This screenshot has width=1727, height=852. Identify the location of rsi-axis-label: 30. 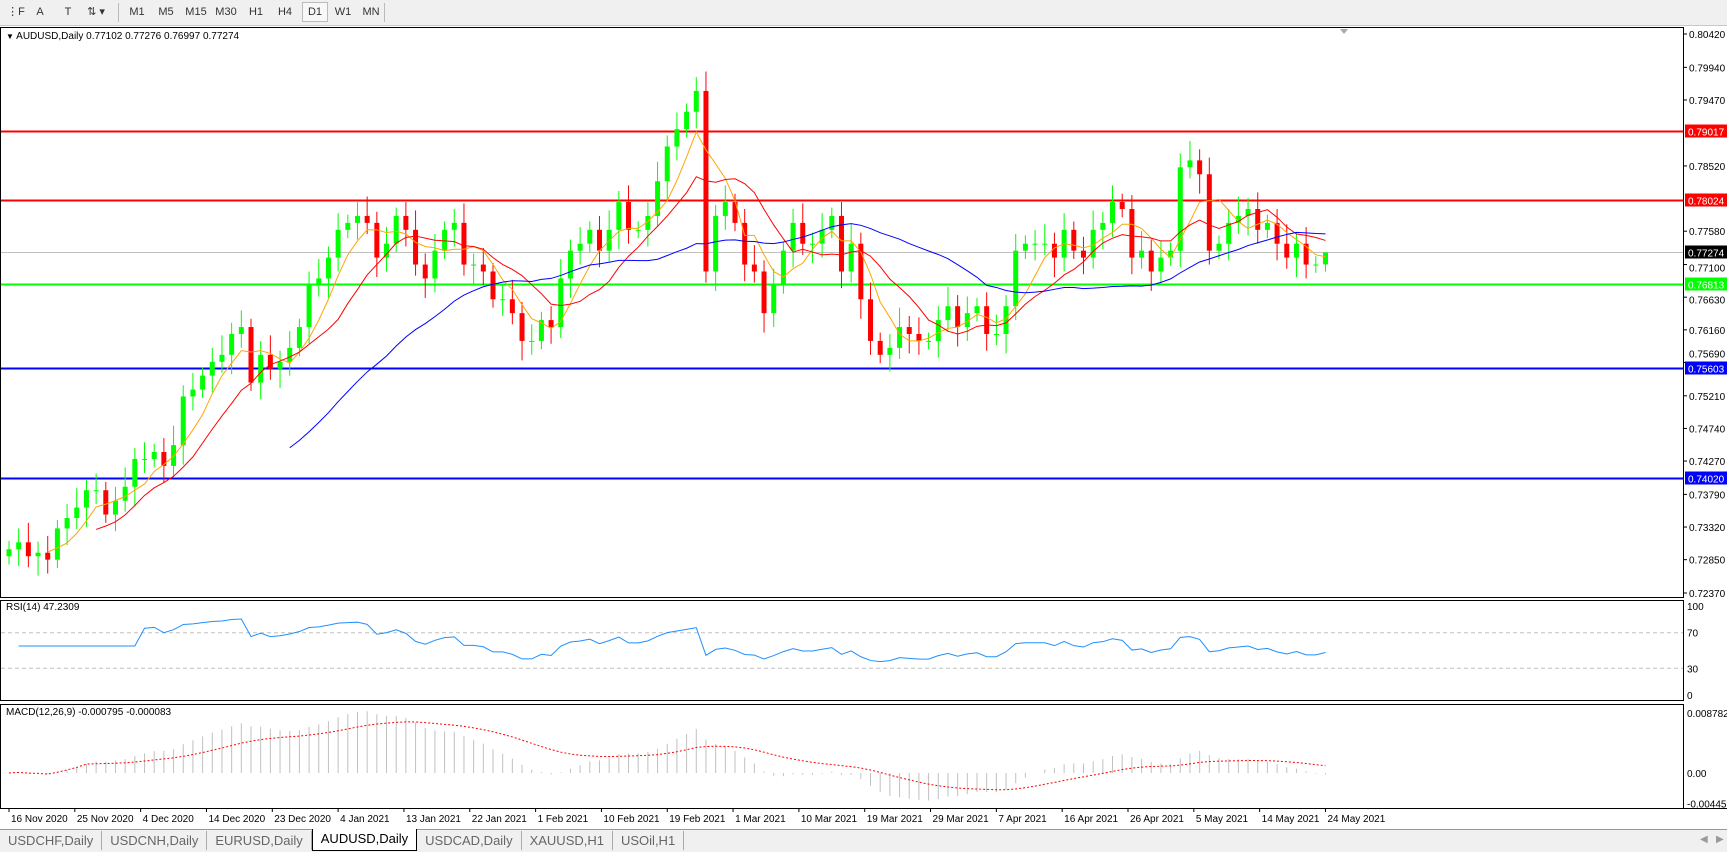
(1693, 669).